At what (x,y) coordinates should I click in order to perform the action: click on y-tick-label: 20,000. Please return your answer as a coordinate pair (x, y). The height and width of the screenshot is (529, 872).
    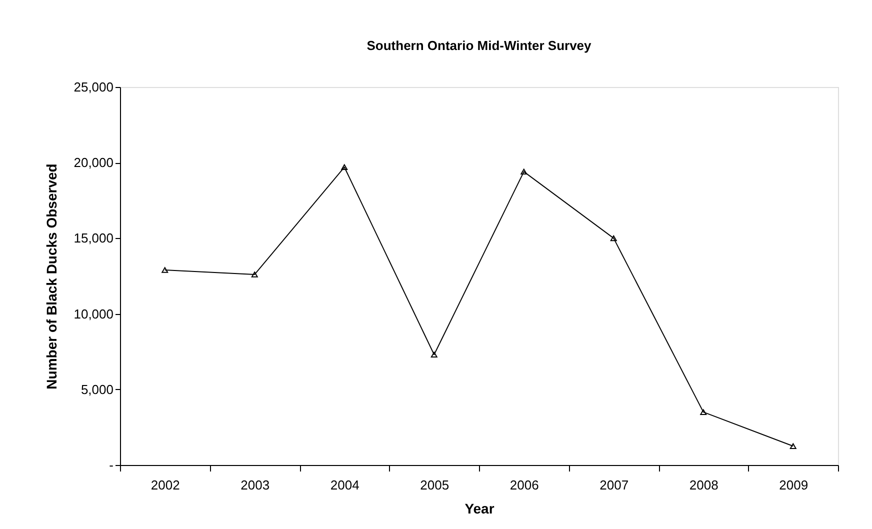
    Looking at the image, I should click on (94, 162).